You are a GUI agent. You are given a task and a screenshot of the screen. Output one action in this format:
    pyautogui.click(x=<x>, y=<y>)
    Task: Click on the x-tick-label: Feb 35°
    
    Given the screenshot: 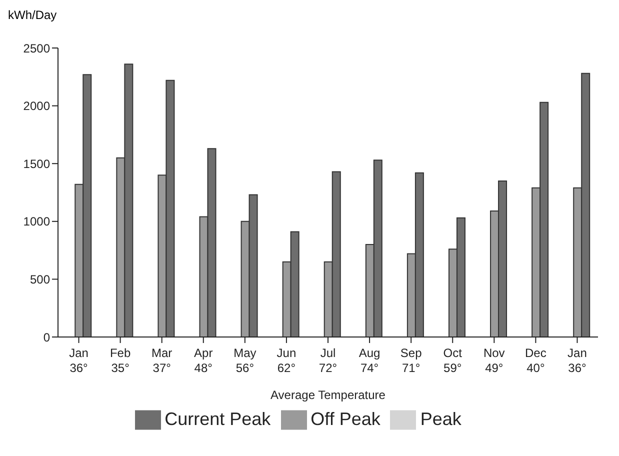 What is the action you would take?
    pyautogui.click(x=120, y=360)
    